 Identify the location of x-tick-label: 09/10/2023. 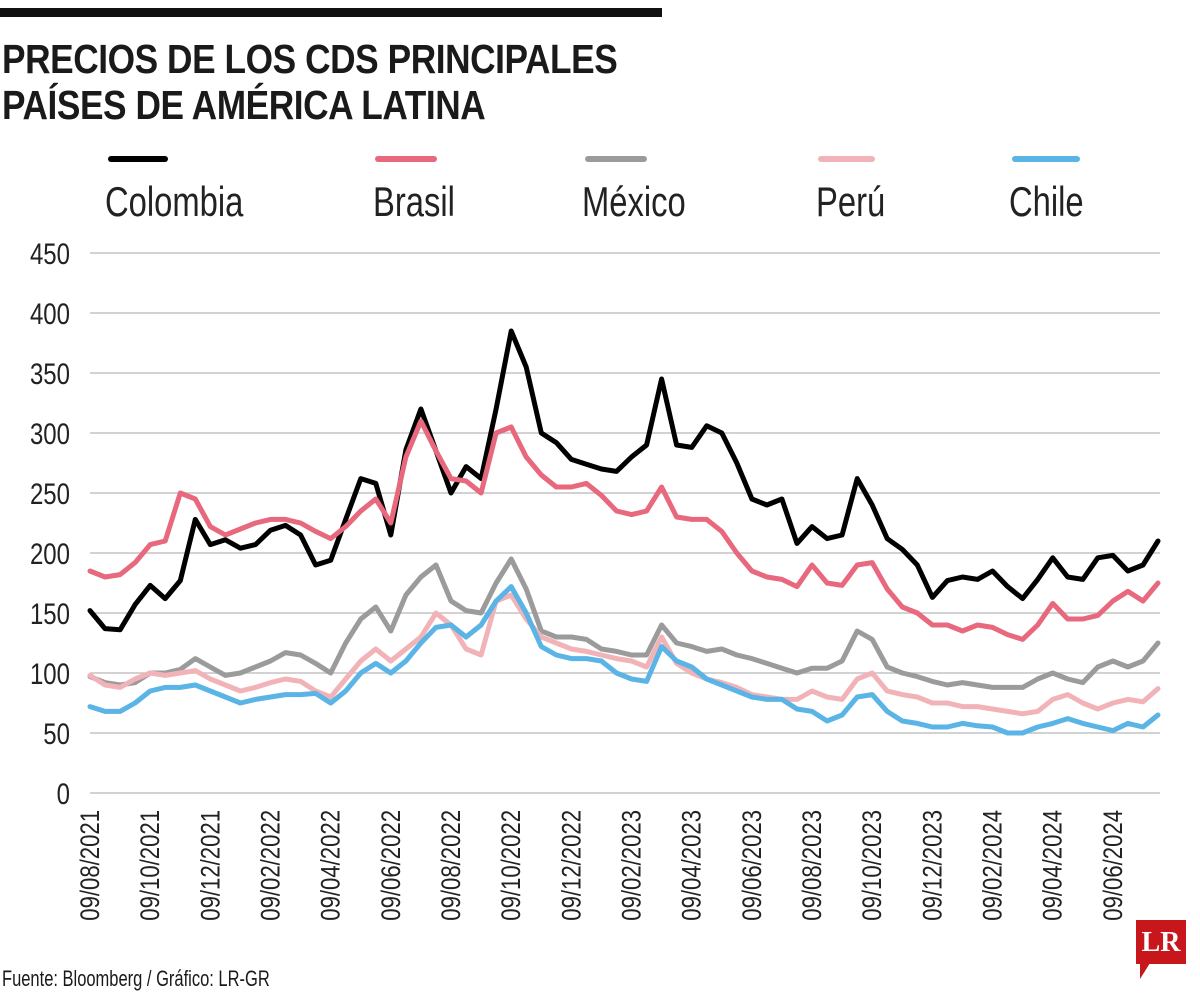
(873, 865).